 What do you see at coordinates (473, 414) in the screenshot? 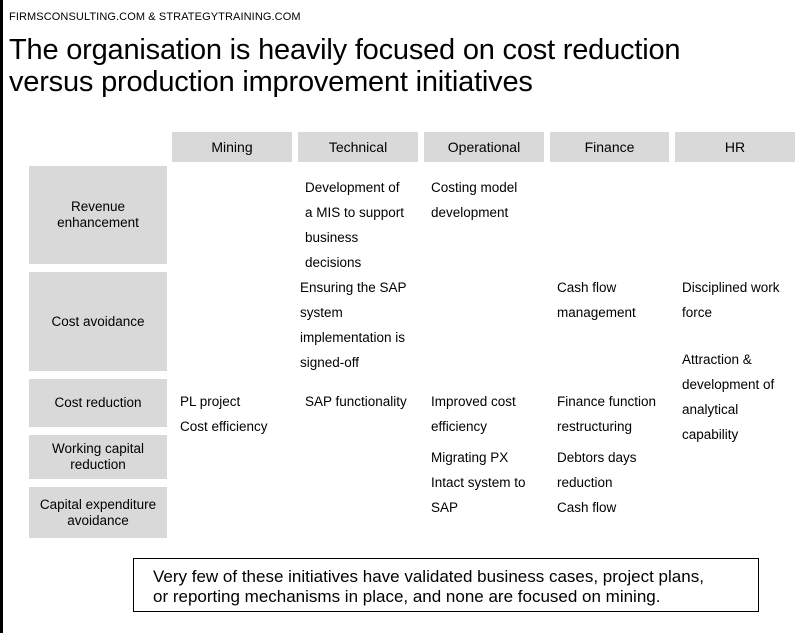
I see `cell-reduction-operational: Improved cost efficiency` at bounding box center [473, 414].